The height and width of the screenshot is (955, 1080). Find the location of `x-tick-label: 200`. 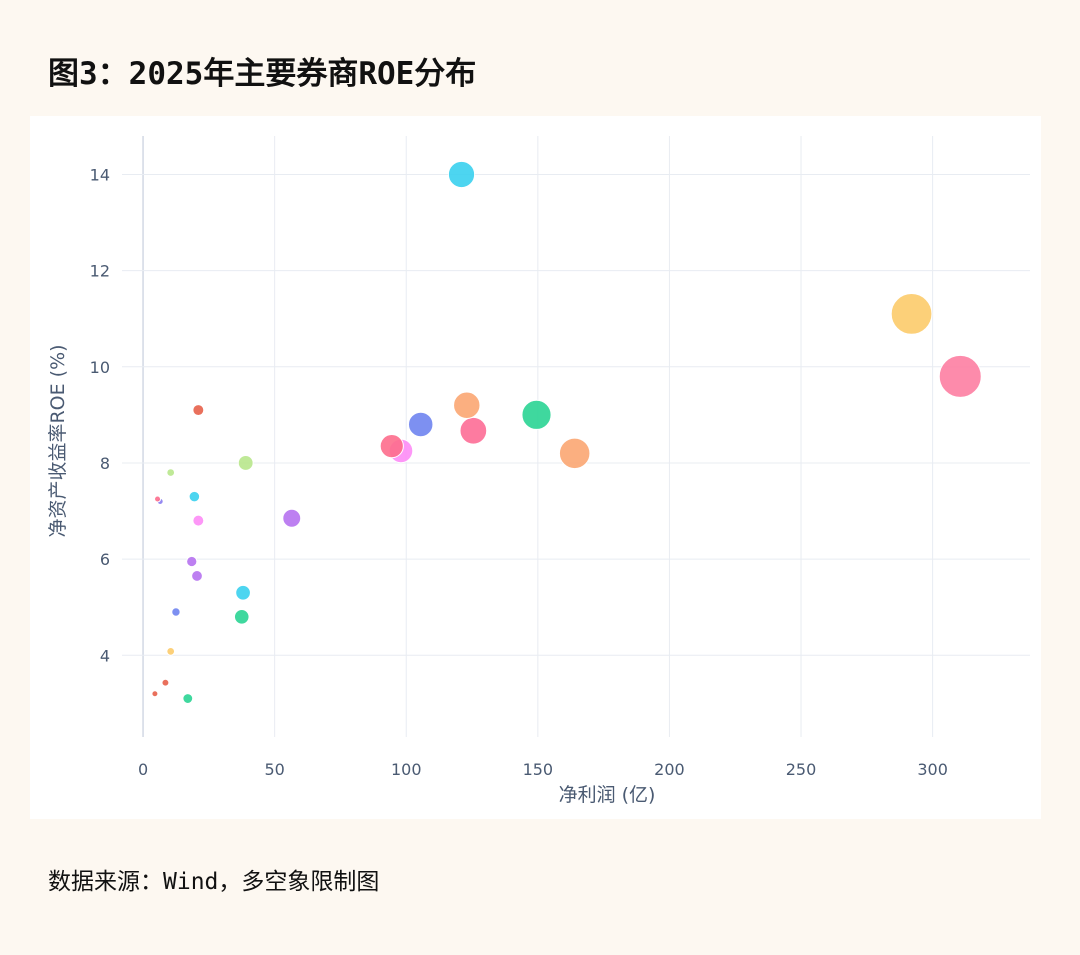

x-tick-label: 200 is located at coordinates (669, 769).